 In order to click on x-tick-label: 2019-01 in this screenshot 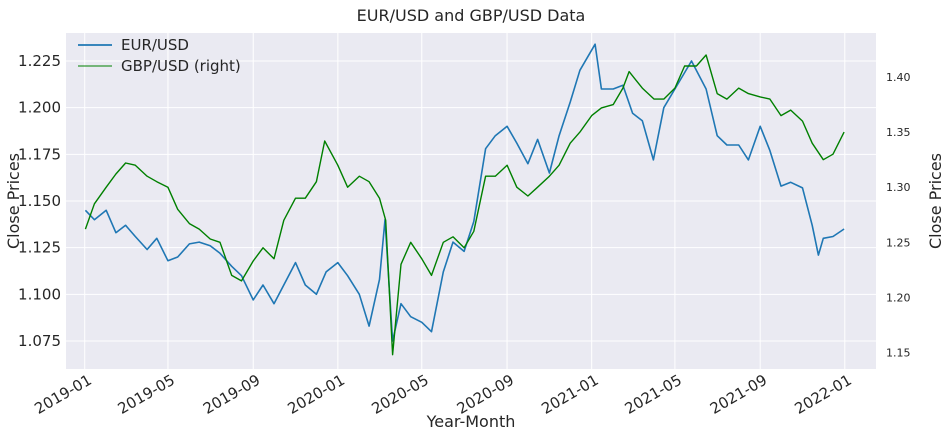, I will do `click(62, 394)`.